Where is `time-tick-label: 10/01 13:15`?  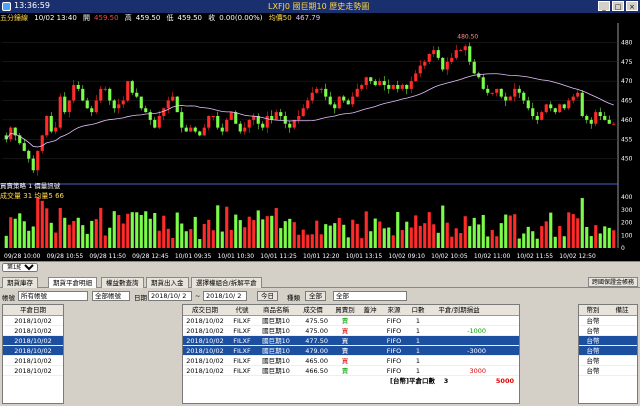 time-tick-label: 10/01 13:15 is located at coordinates (364, 256).